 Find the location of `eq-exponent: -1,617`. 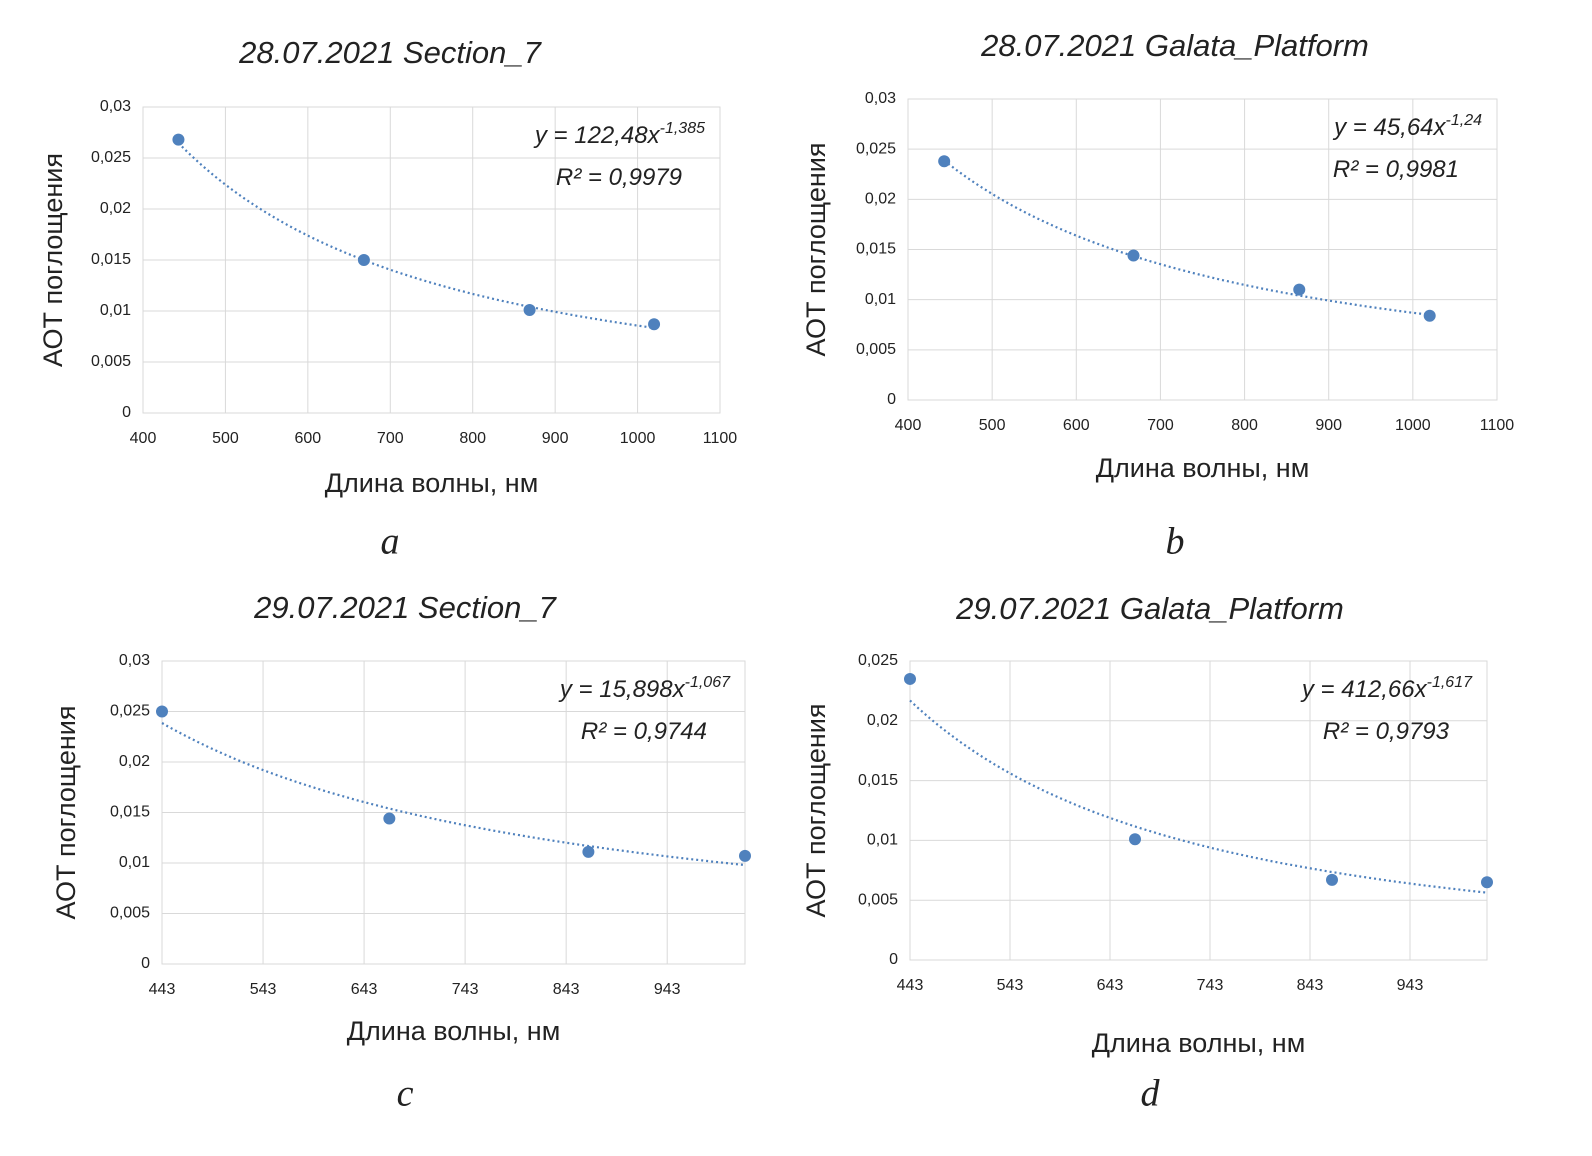

eq-exponent: -1,617 is located at coordinates (1450, 682).